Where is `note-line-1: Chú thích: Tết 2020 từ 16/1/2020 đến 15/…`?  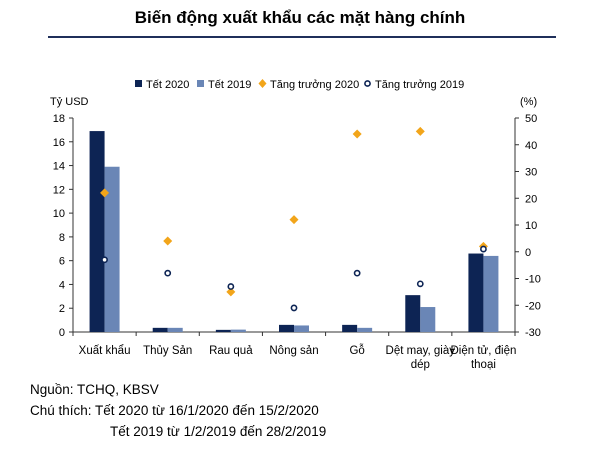
note-line-1: Chú thích: Tết 2020 từ 16/1/2020 đến 15/… is located at coordinates (174, 410).